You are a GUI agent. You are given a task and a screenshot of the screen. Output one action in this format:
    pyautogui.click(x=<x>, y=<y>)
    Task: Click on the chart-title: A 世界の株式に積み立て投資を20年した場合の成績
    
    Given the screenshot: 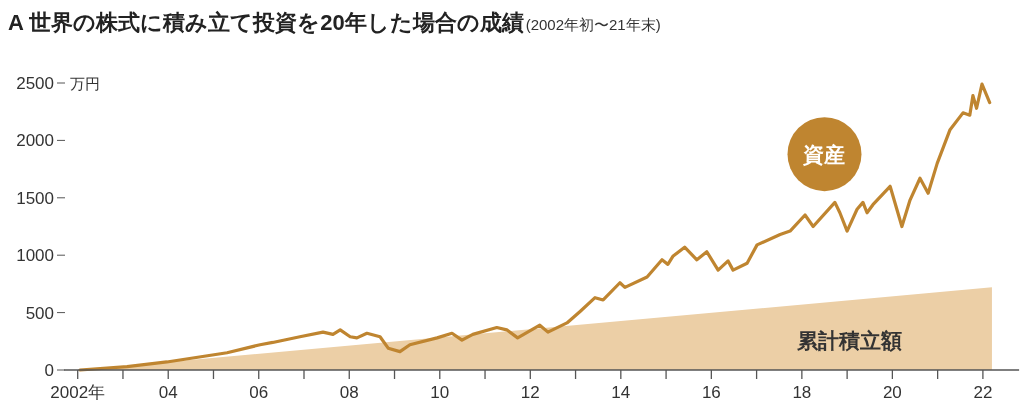 What is the action you would take?
    pyautogui.click(x=266, y=22)
    